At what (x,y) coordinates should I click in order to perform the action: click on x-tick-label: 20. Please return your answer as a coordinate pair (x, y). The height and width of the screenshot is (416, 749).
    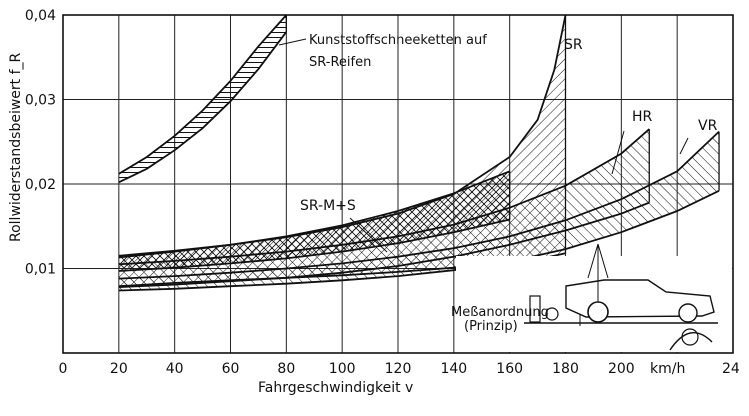
    Looking at the image, I should click on (119, 369).